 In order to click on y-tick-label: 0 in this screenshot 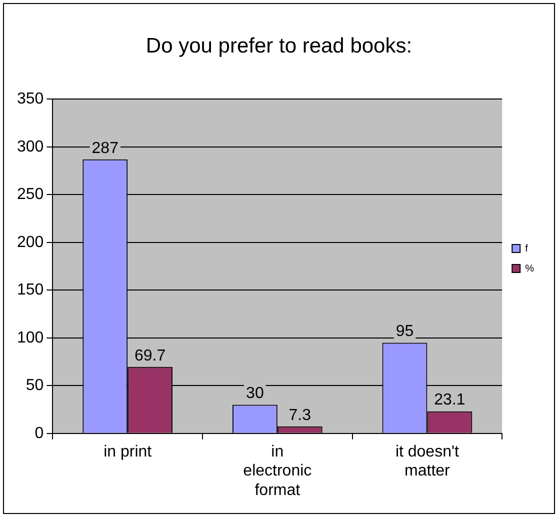, I will do `click(39, 433)`.